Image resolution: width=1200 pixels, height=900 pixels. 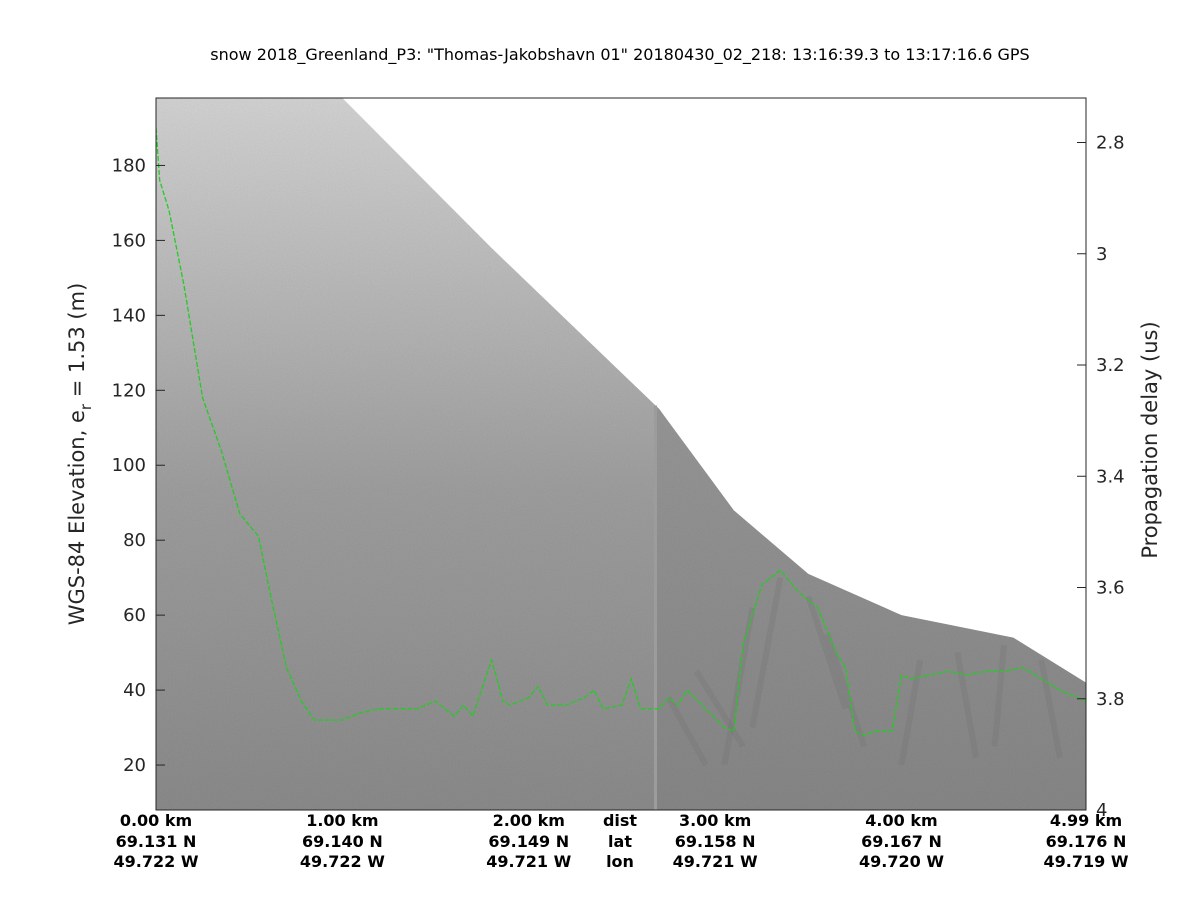 What do you see at coordinates (342, 841) in the screenshot?
I see `bottom-column-label: 69.140 N` at bounding box center [342, 841].